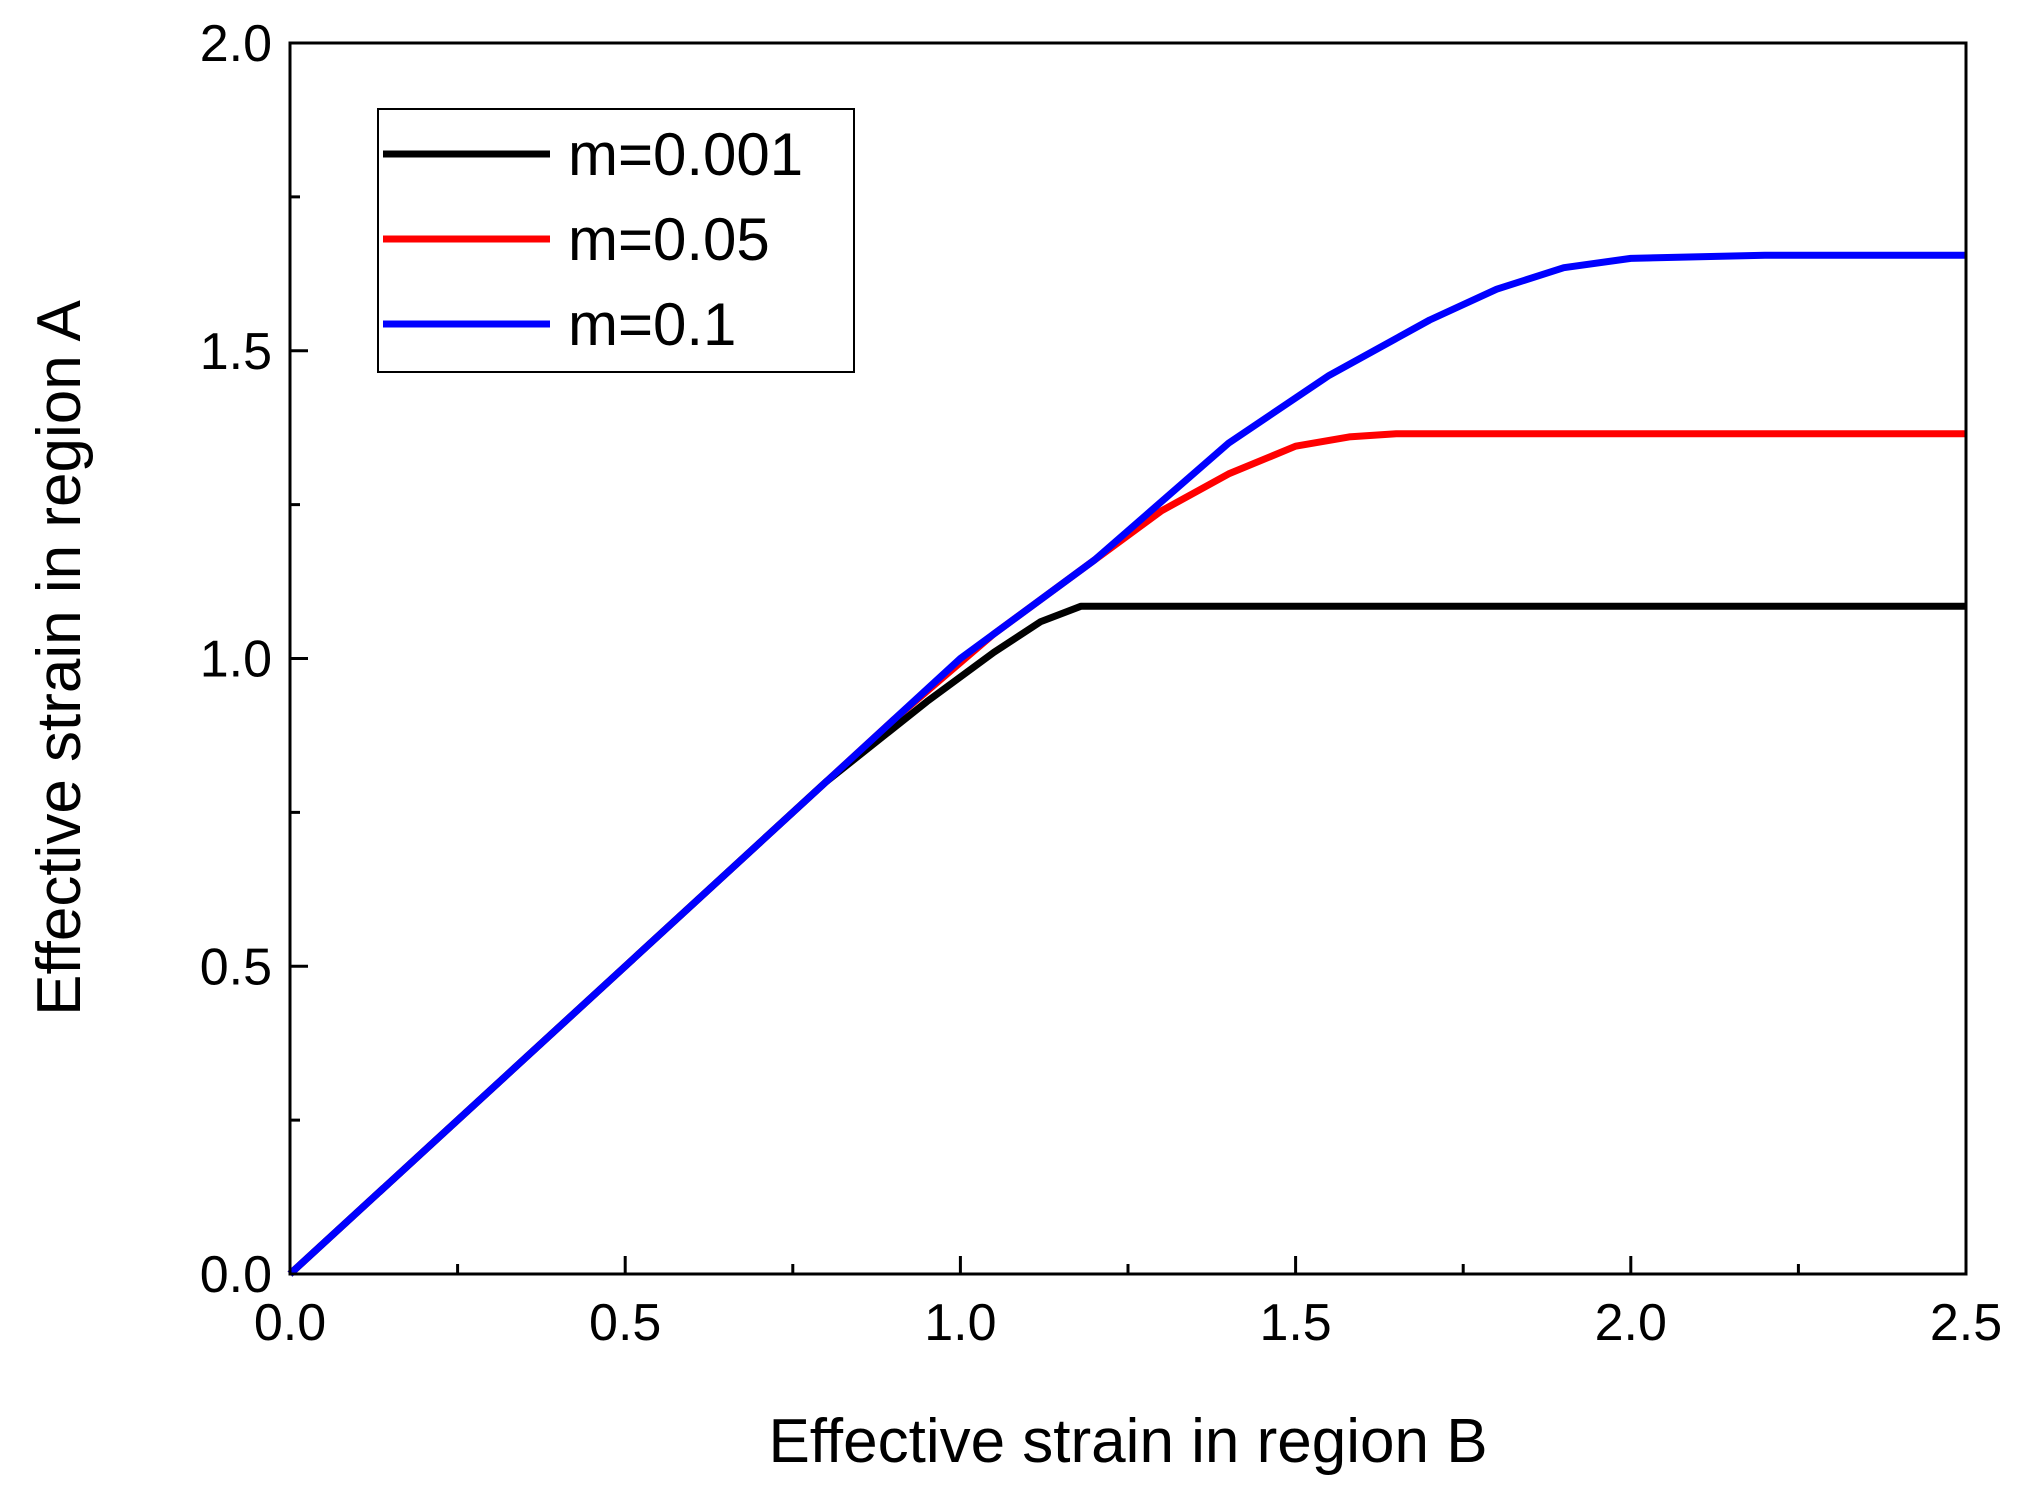 The height and width of the screenshot is (1496, 2028). Describe the element at coordinates (1295, 1323) in the screenshot. I see `x-tick-label: 1.5` at that location.